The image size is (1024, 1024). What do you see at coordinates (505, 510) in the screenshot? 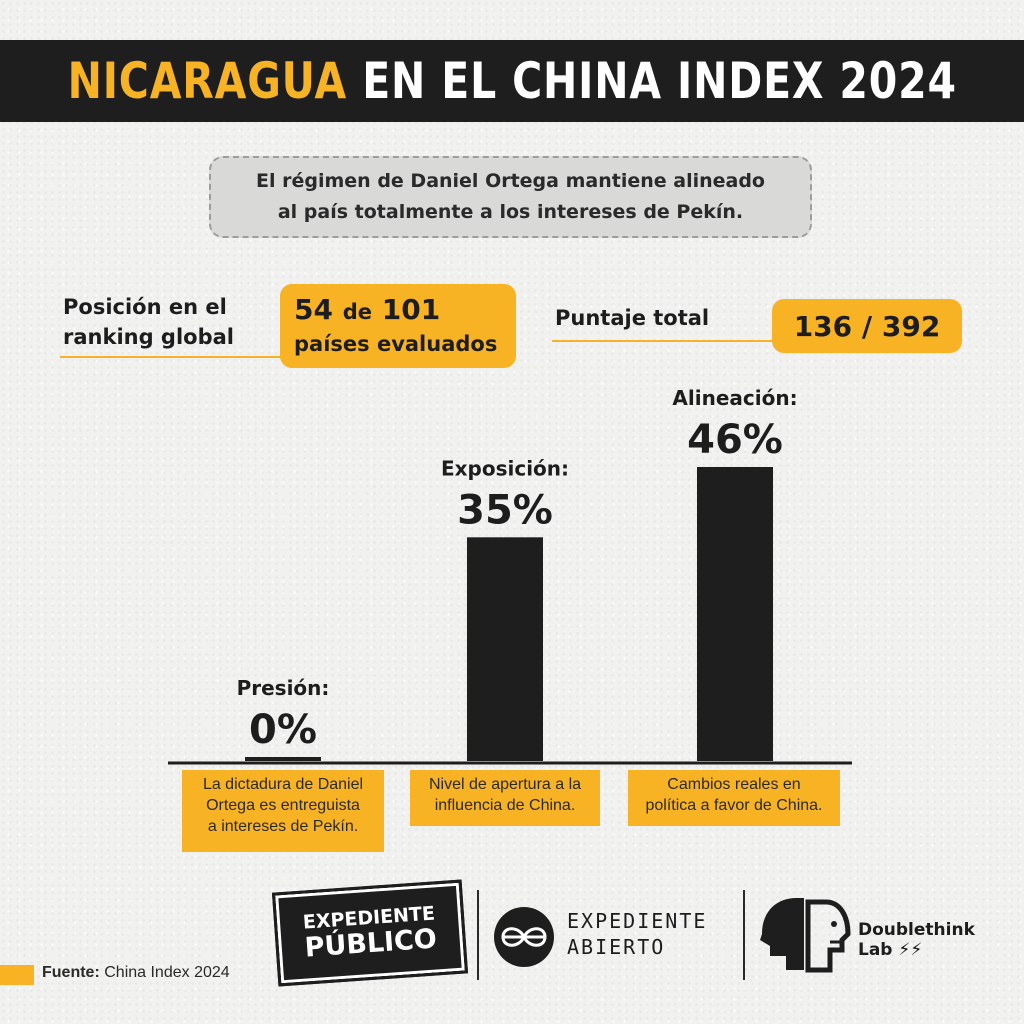
I see `bar-value-label-1: 35%` at bounding box center [505, 510].